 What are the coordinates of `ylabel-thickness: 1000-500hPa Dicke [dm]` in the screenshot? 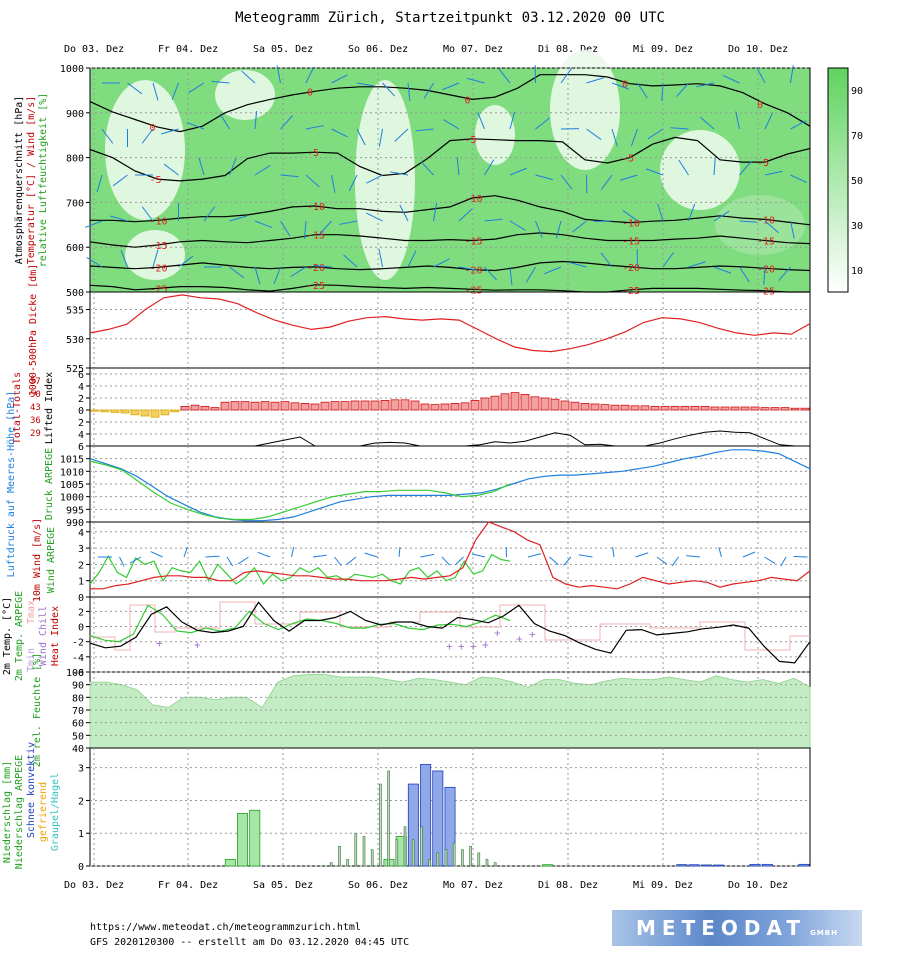 It's located at (33, 330).